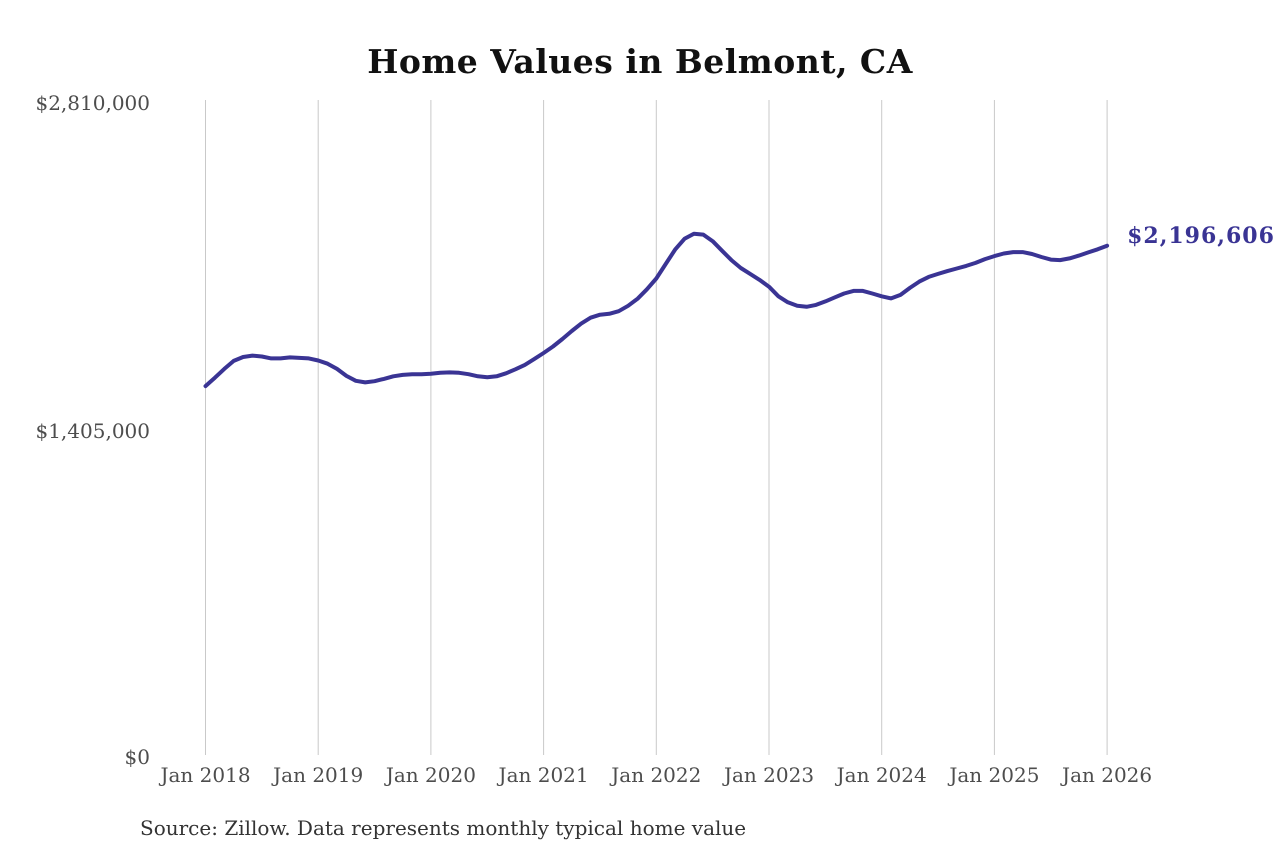 This screenshot has width=1280, height=853. Describe the element at coordinates (543, 775) in the screenshot. I see `x-tick-label: Jan 2021` at that location.